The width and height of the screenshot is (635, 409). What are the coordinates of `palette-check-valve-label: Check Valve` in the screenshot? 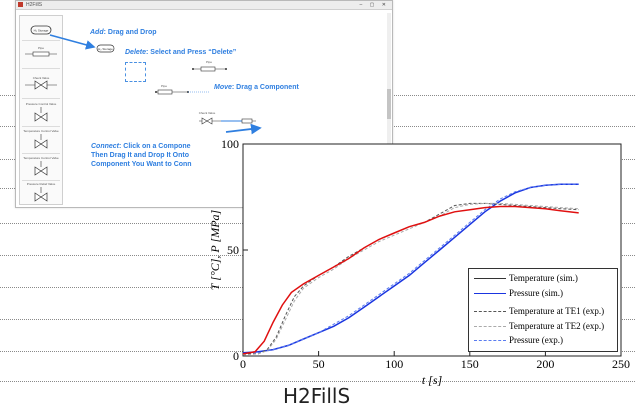 It's located at (41, 78).